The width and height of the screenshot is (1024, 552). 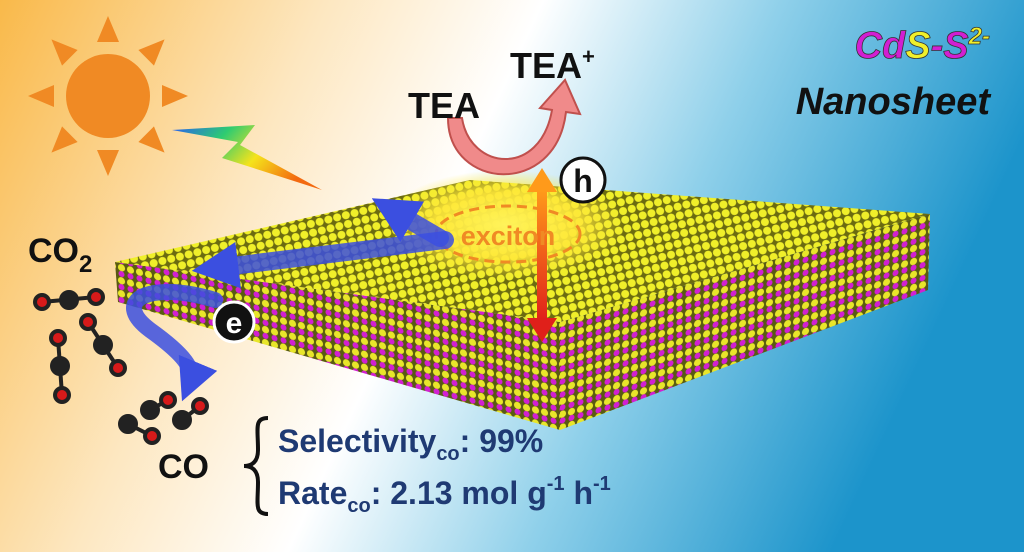 I want to click on rate-value: : 2.13 mol g, so click(x=459, y=493).